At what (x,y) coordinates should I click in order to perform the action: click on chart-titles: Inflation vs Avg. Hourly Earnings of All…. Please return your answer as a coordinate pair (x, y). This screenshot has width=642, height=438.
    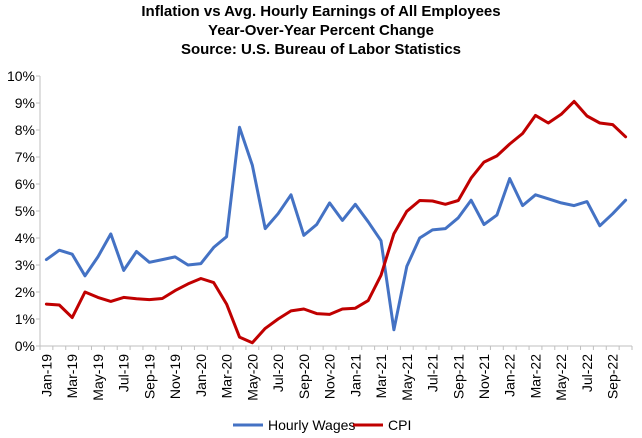
    Looking at the image, I should click on (321, 30).